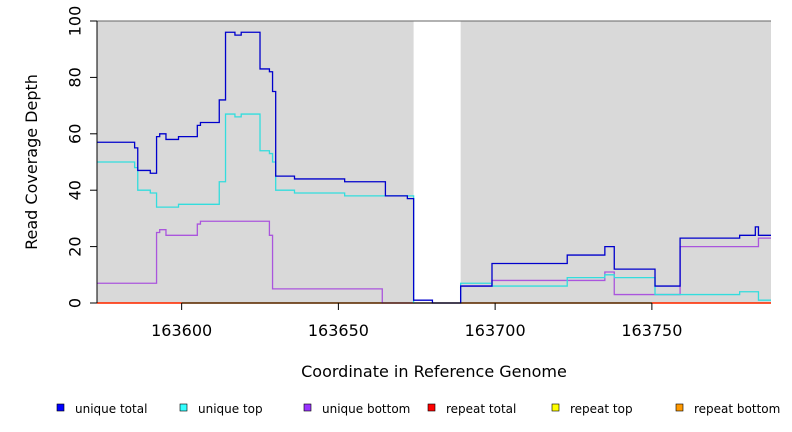 The image size is (792, 432). Describe the element at coordinates (366, 409) in the screenshot. I see `legend-label-unique-bottom: unique bottom` at that location.